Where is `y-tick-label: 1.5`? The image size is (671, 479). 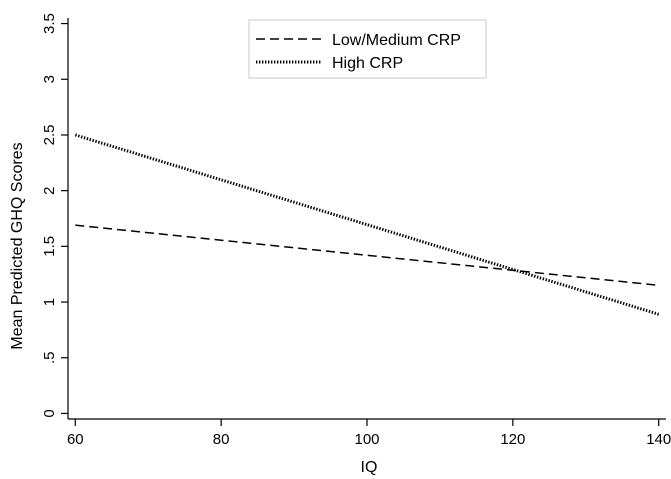
y-tick-label: 1.5 is located at coordinates (49, 246).